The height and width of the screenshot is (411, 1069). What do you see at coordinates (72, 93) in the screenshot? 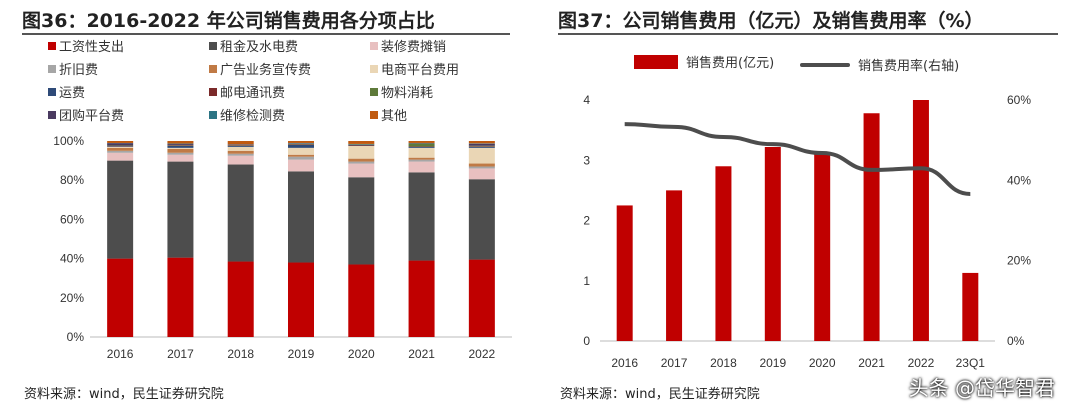
I see `legend-label: 运费` at bounding box center [72, 93].